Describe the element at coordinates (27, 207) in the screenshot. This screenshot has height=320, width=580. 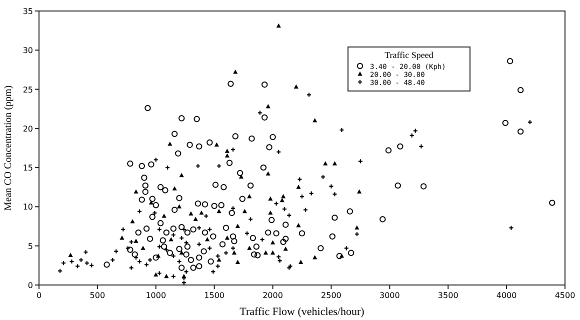
I see `y-tick-label: 10` at that location.